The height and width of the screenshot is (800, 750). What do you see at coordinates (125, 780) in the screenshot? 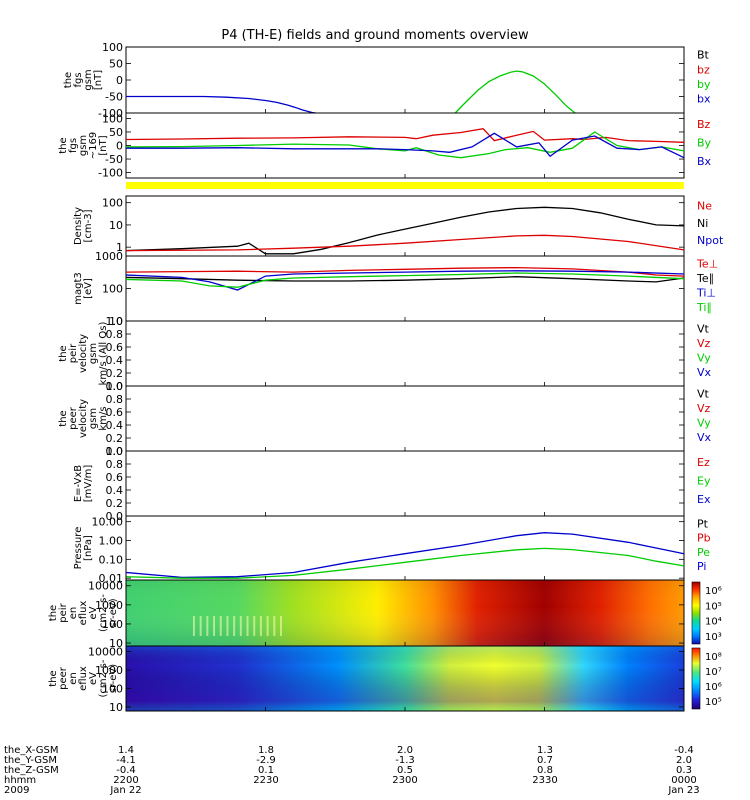
I see `ephemeris-value: 2200` at bounding box center [125, 780].